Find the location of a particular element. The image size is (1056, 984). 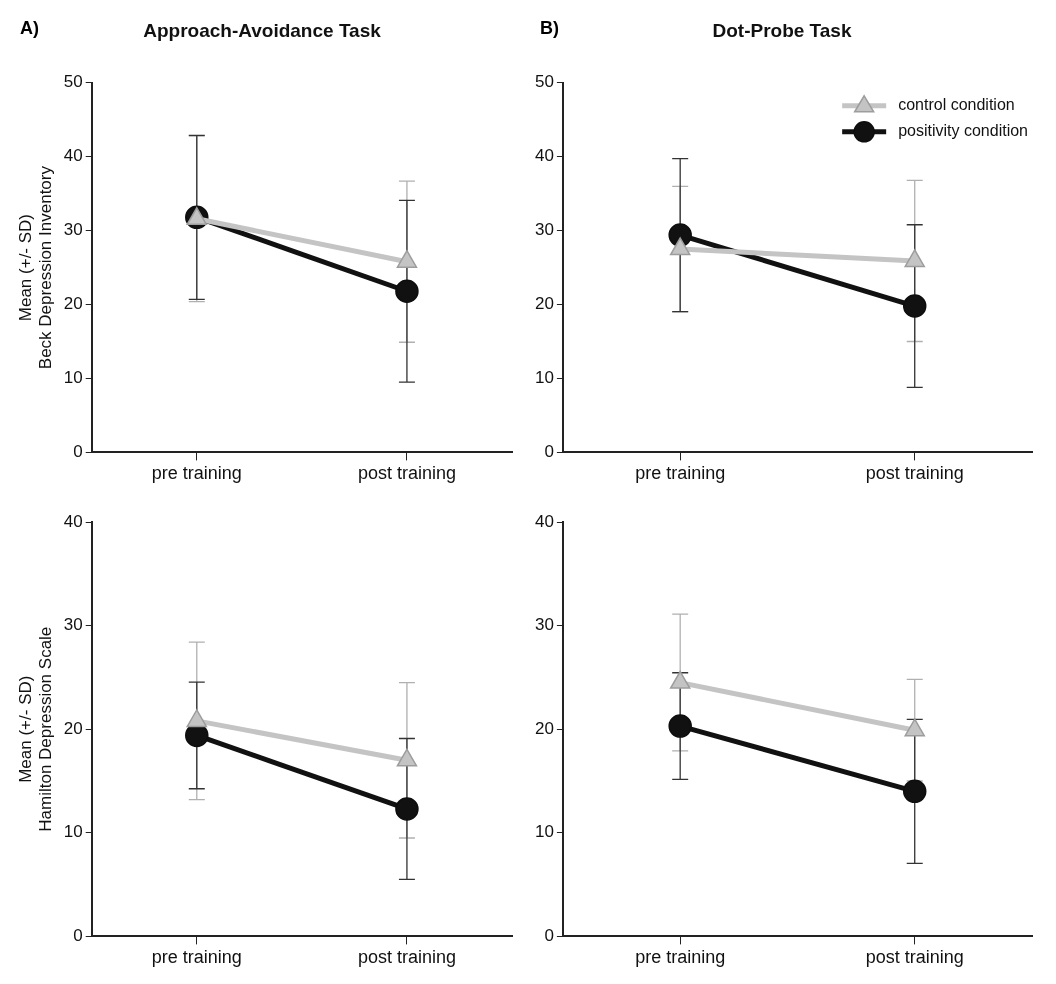

text: B) is located at coordinates (549, 27).